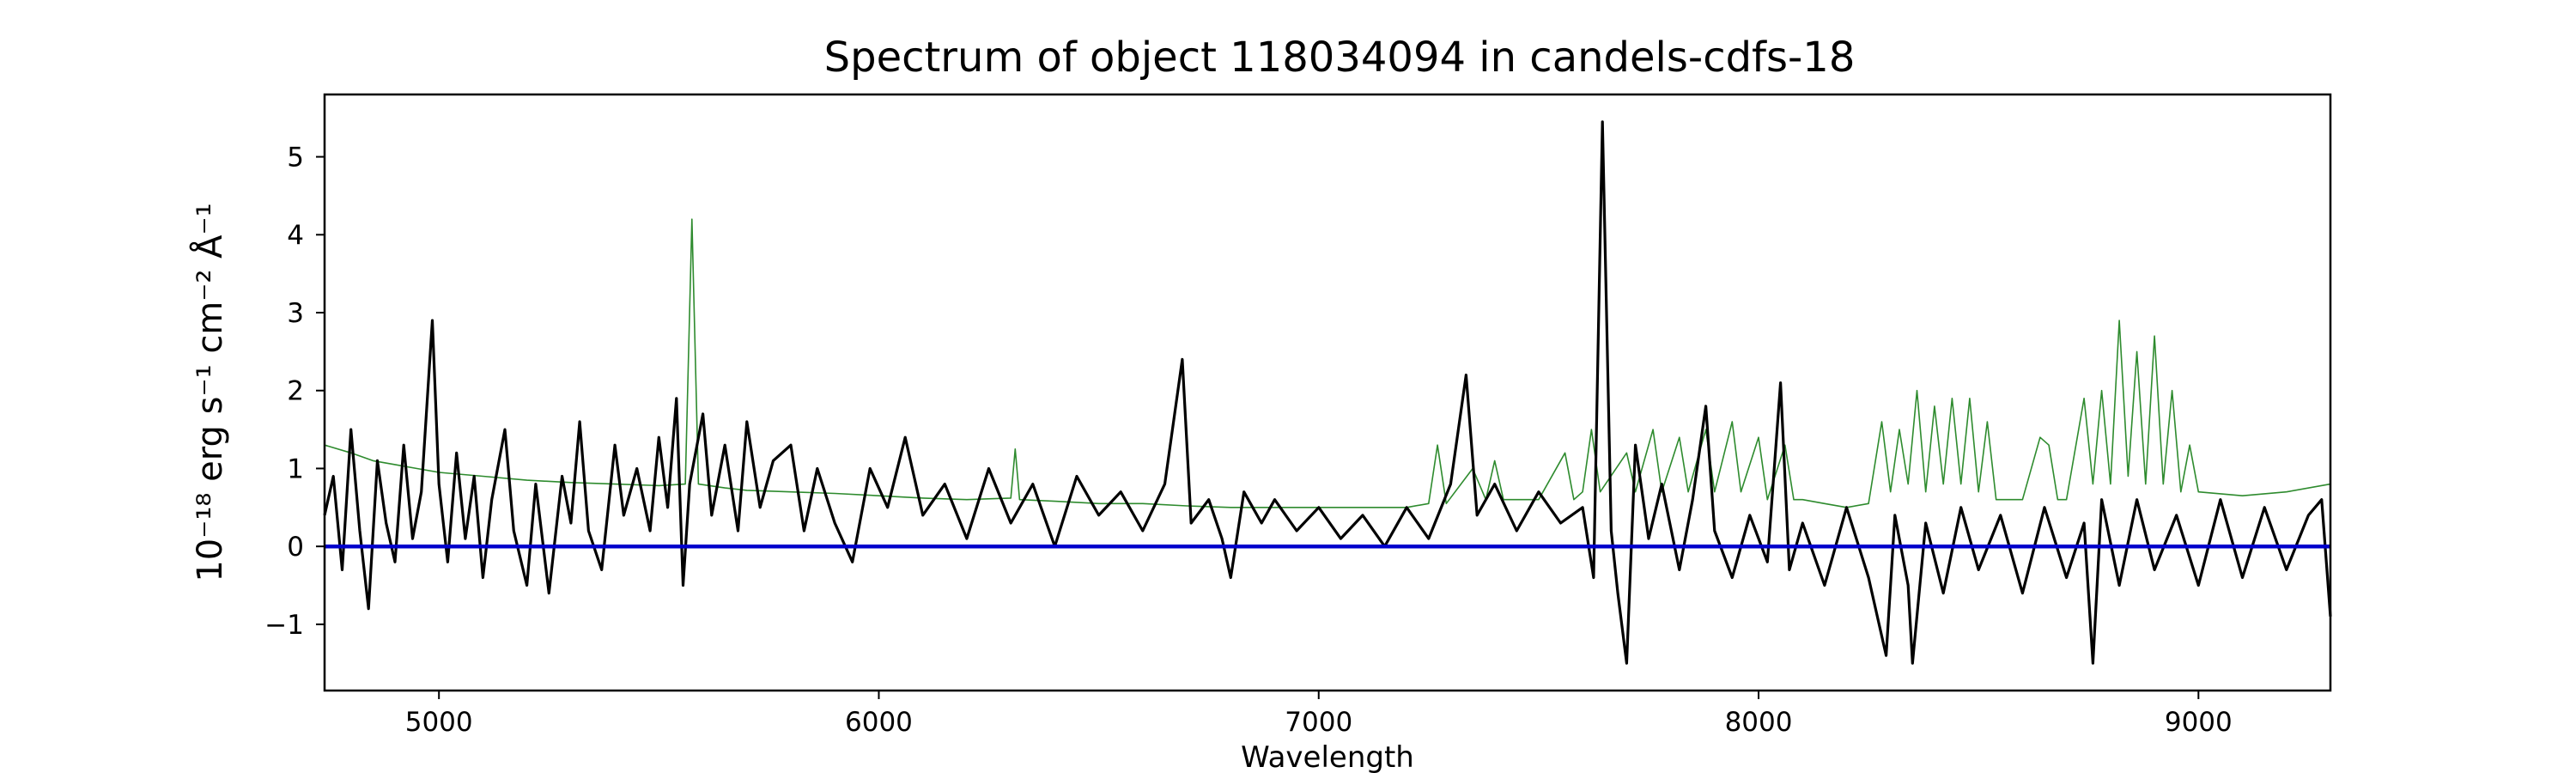 The image size is (2576, 773). Describe the element at coordinates (295, 547) in the screenshot. I see `y-tick-label: 0` at that location.